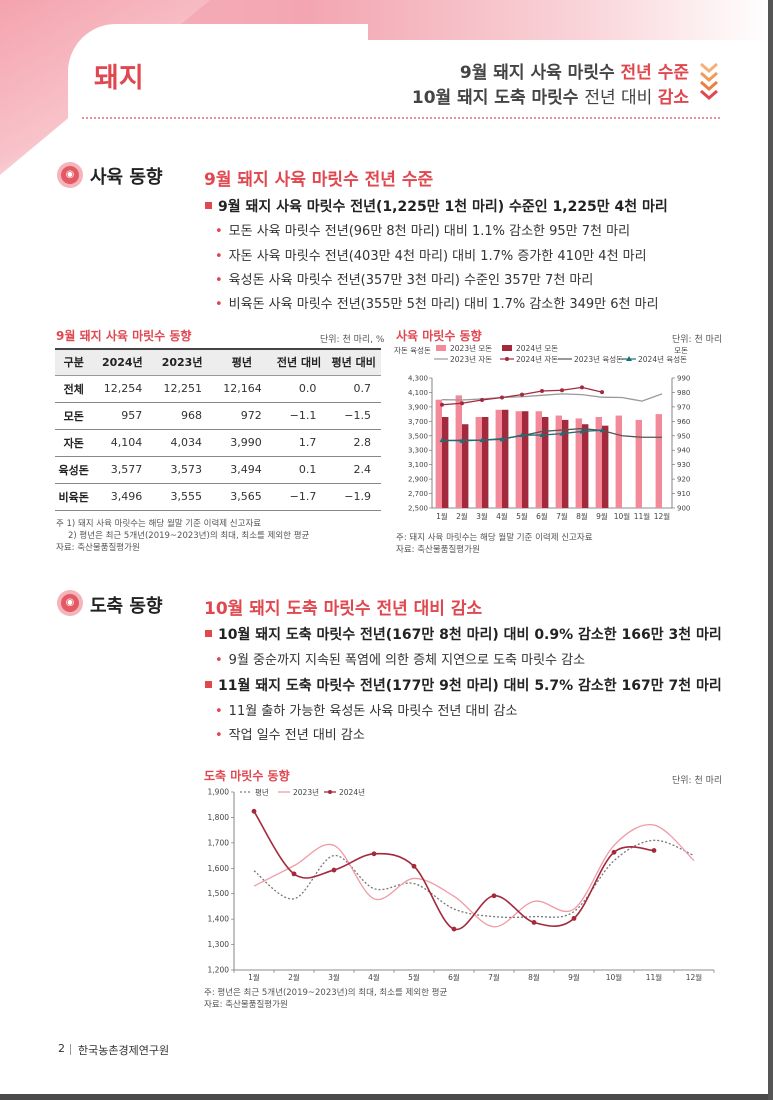 This screenshot has width=773, height=1100. What do you see at coordinates (241, 470) in the screenshot?
I see `table-cell: 3,494` at bounding box center [241, 470].